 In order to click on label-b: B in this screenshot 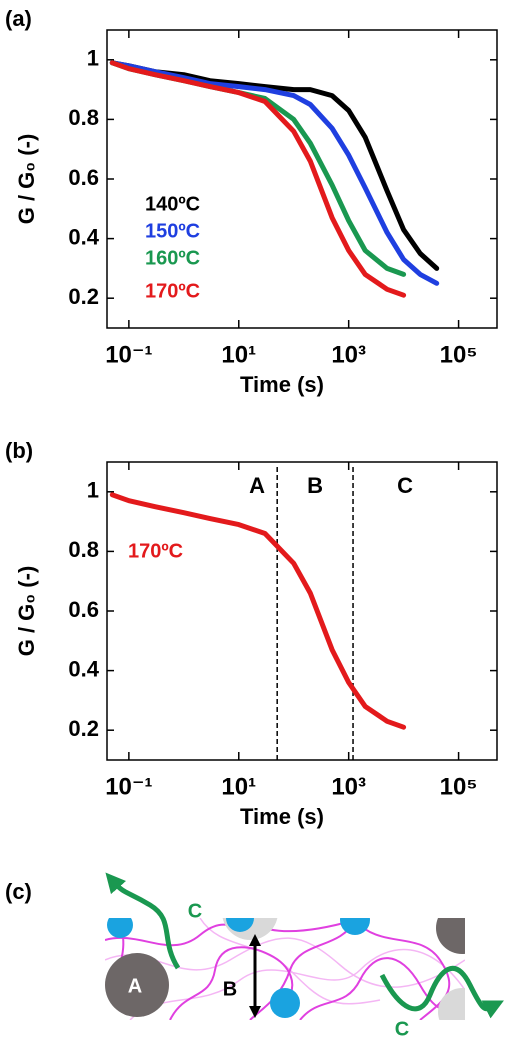, I will do `click(230, 989)`.